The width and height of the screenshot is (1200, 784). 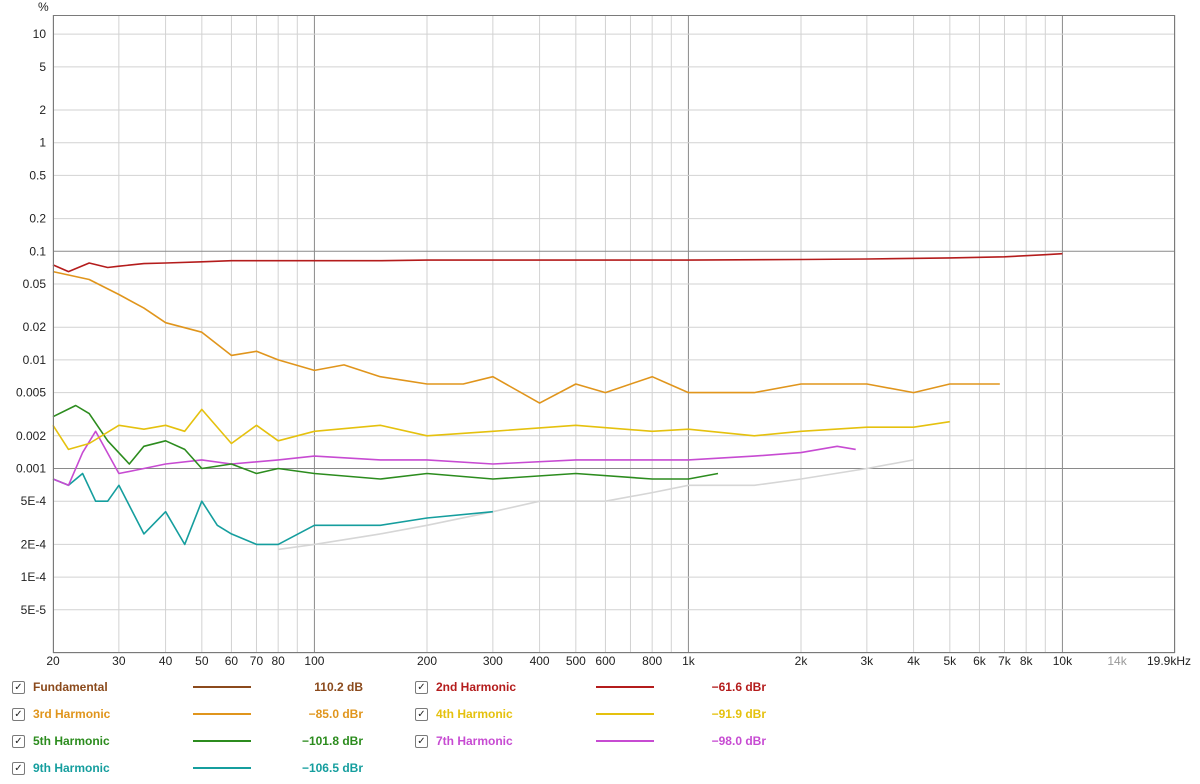 What do you see at coordinates (1005, 661) in the screenshot?
I see `x-tick-label: 7k` at bounding box center [1005, 661].